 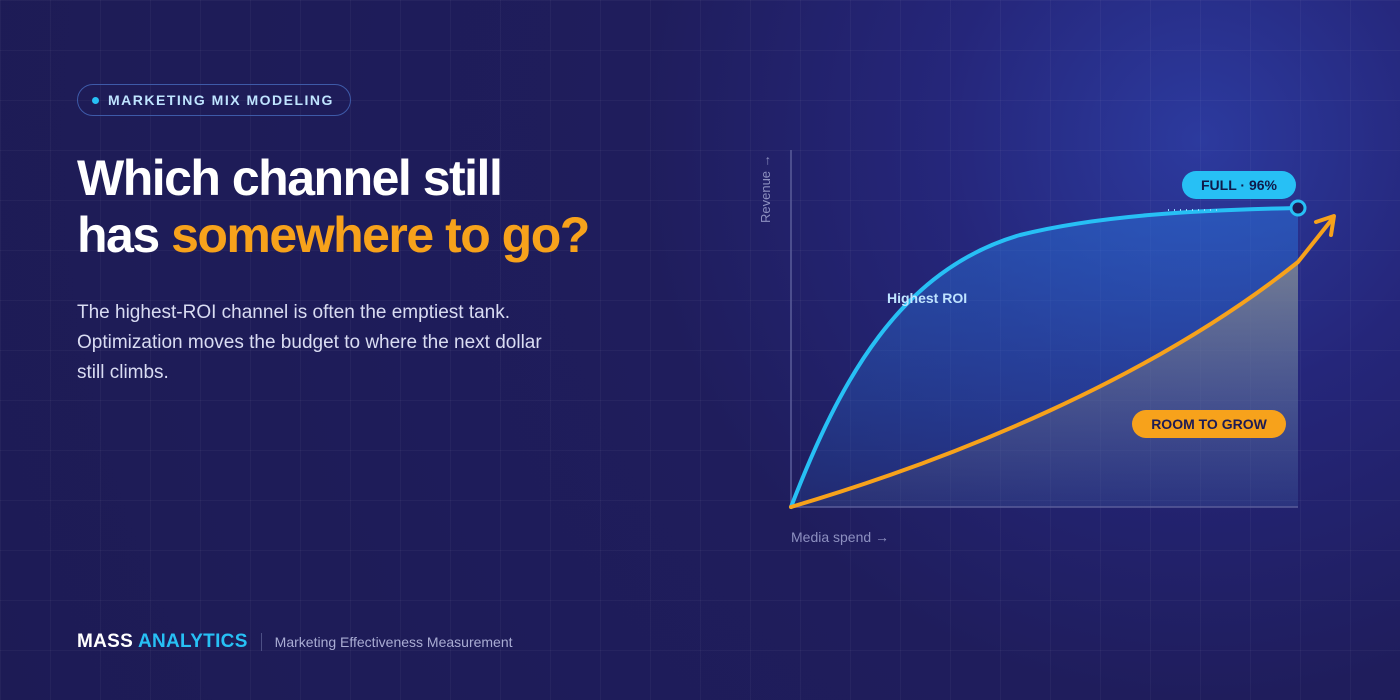 I want to click on full-marker, so click(x=1298, y=208).